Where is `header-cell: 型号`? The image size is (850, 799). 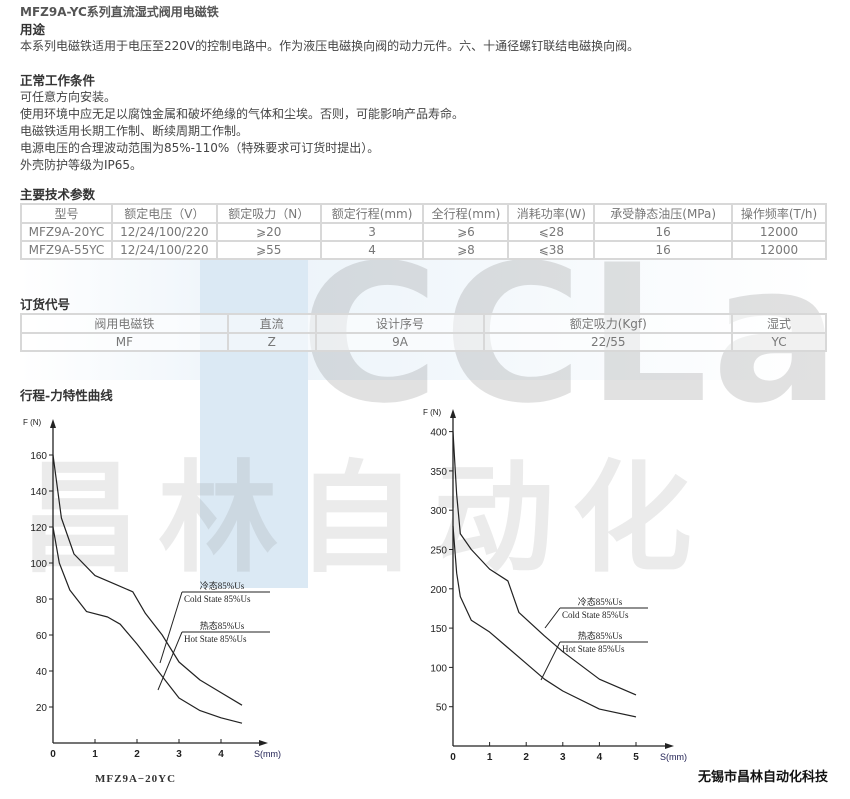 header-cell: 型号 is located at coordinates (66, 213).